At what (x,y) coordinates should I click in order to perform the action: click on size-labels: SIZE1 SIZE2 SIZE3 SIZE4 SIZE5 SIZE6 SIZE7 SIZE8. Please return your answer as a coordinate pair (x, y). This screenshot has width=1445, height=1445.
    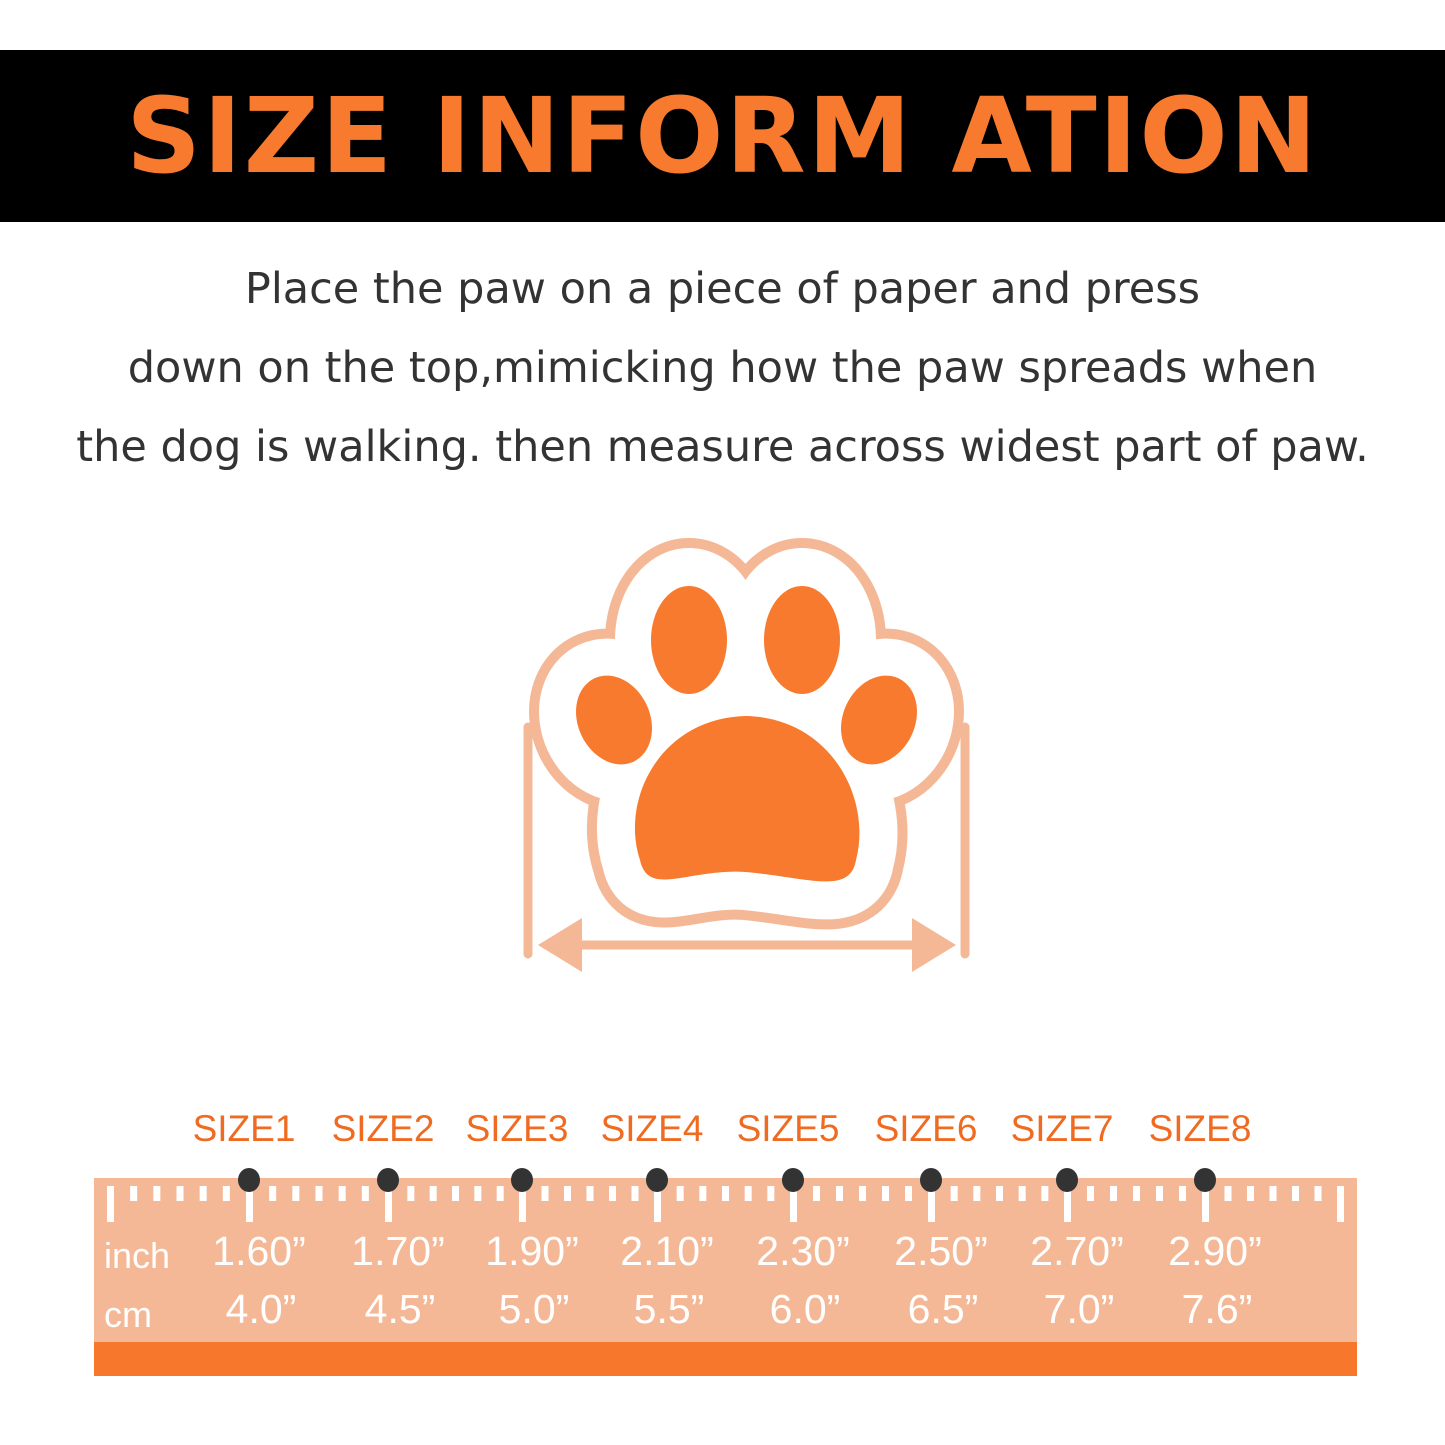
    Looking at the image, I should click on (722, 1133).